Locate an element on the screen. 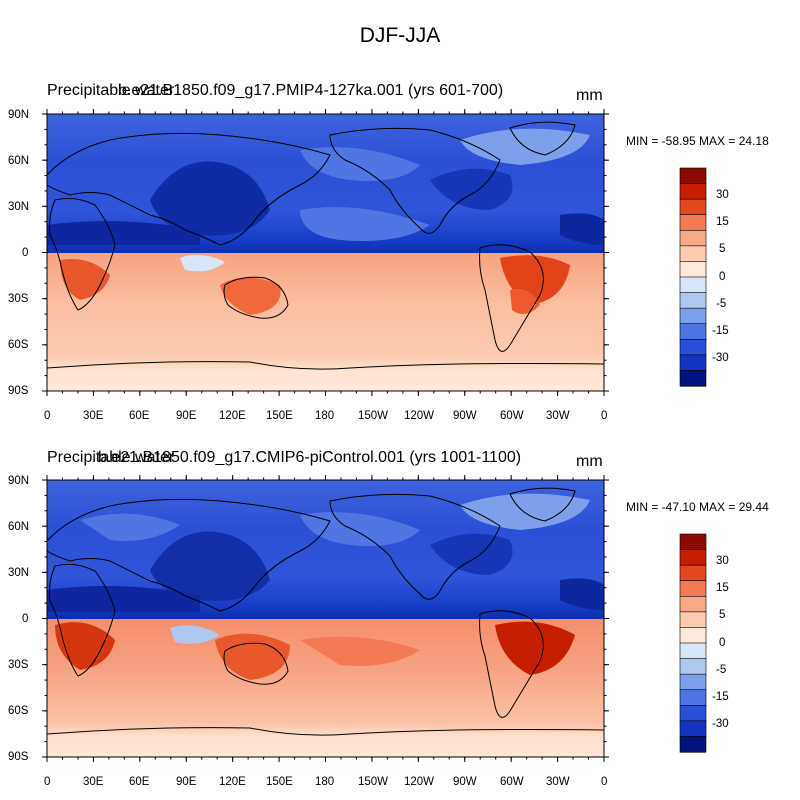  panel1-lat-label: 0 is located at coordinates (25, 253).